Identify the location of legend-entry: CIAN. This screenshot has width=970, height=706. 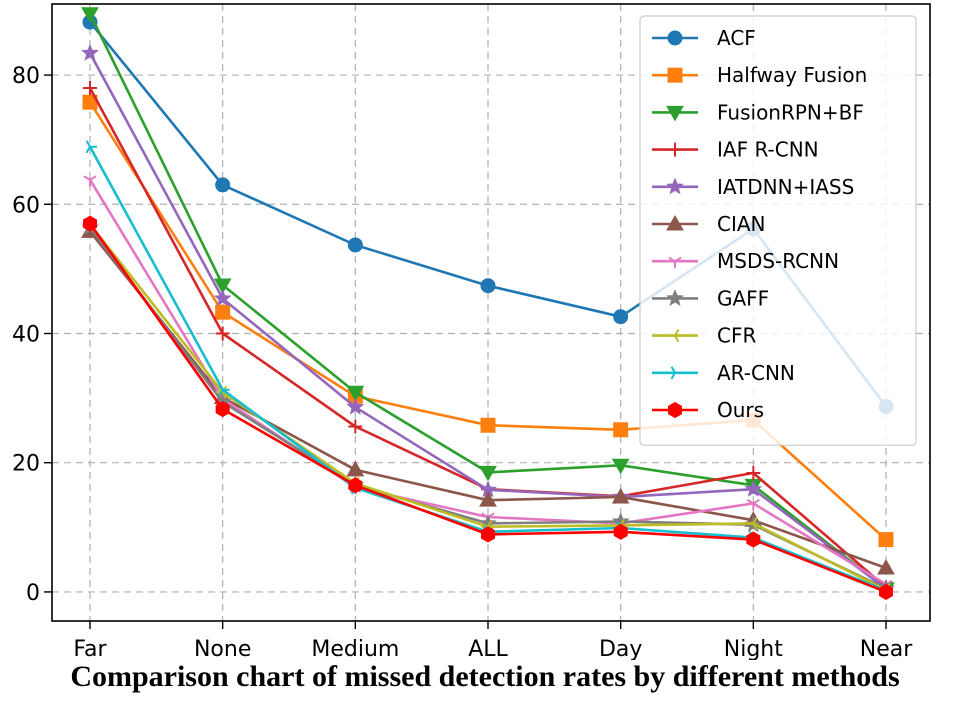
(709, 224).